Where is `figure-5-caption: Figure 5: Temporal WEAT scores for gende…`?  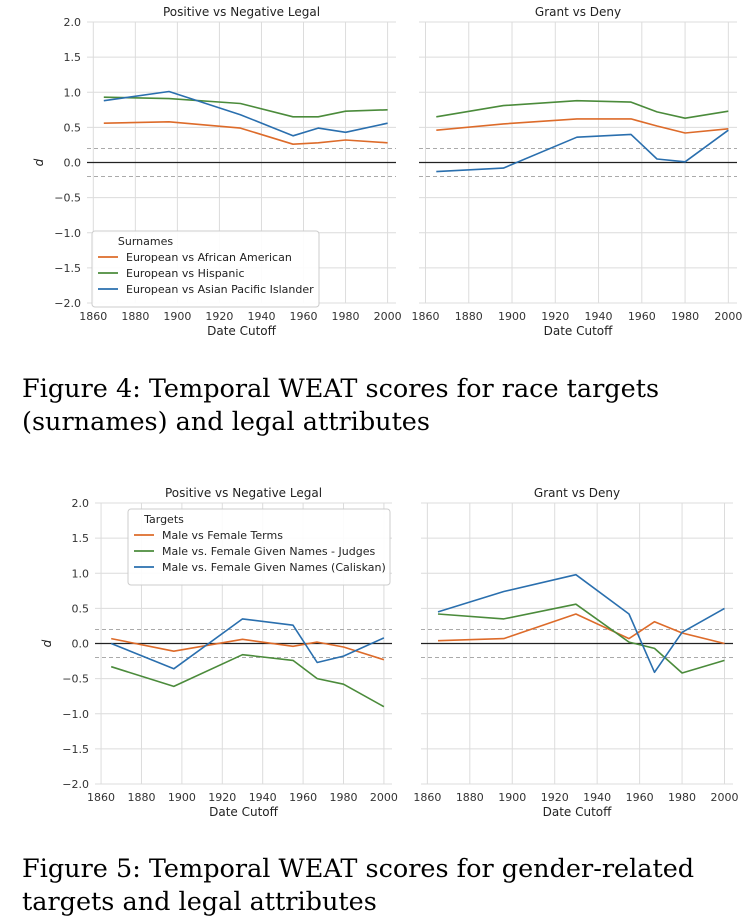
figure-5-caption: Figure 5: Temporal WEAT scores for gende… is located at coordinates (358, 885).